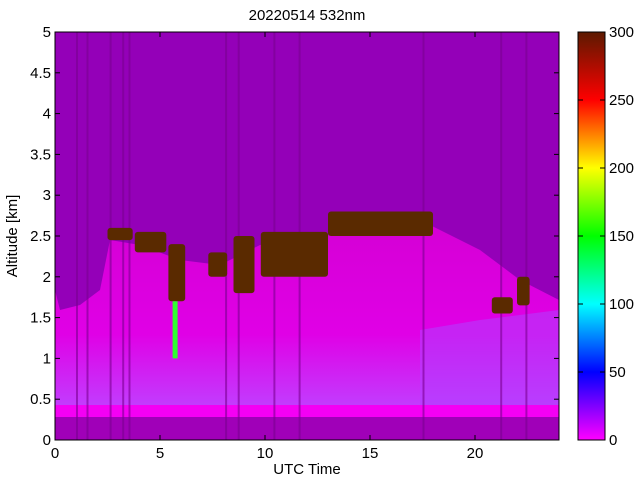 This screenshot has height=480, width=640. What do you see at coordinates (621, 304) in the screenshot?
I see `colorbar-tick-label: 100` at bounding box center [621, 304].